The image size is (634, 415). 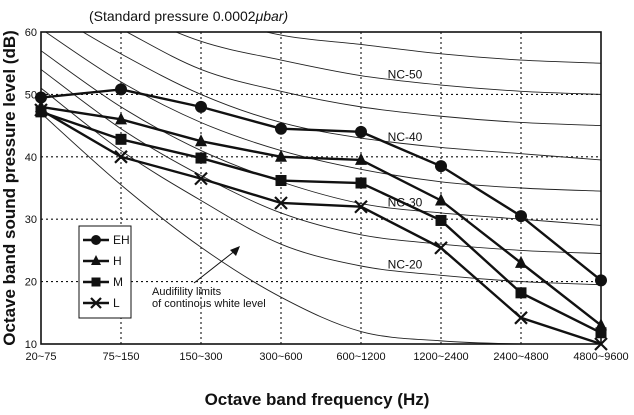 What do you see at coordinates (31, 95) in the screenshot?
I see `y-tick-label: 50` at bounding box center [31, 95].